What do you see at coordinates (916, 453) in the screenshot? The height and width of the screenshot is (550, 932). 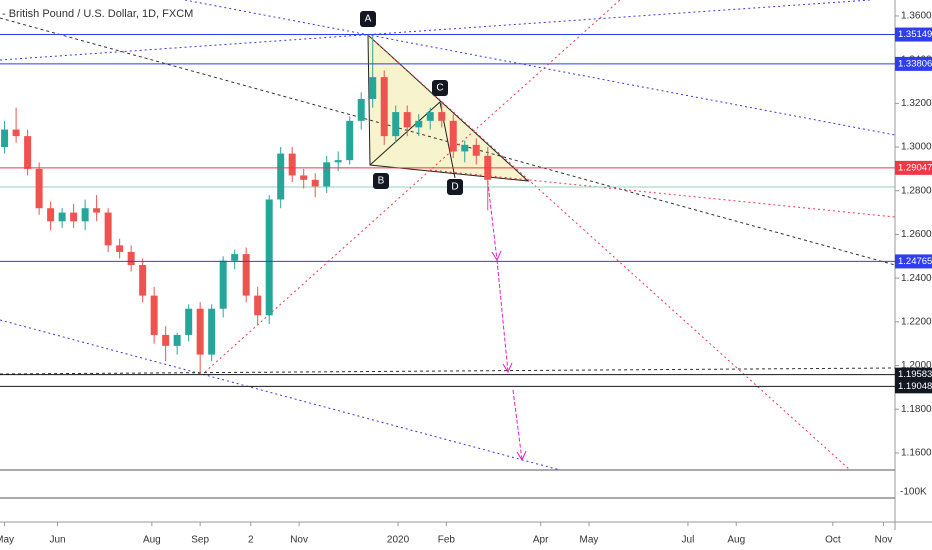 I see `y-tick-label: 1.16000` at bounding box center [916, 453].